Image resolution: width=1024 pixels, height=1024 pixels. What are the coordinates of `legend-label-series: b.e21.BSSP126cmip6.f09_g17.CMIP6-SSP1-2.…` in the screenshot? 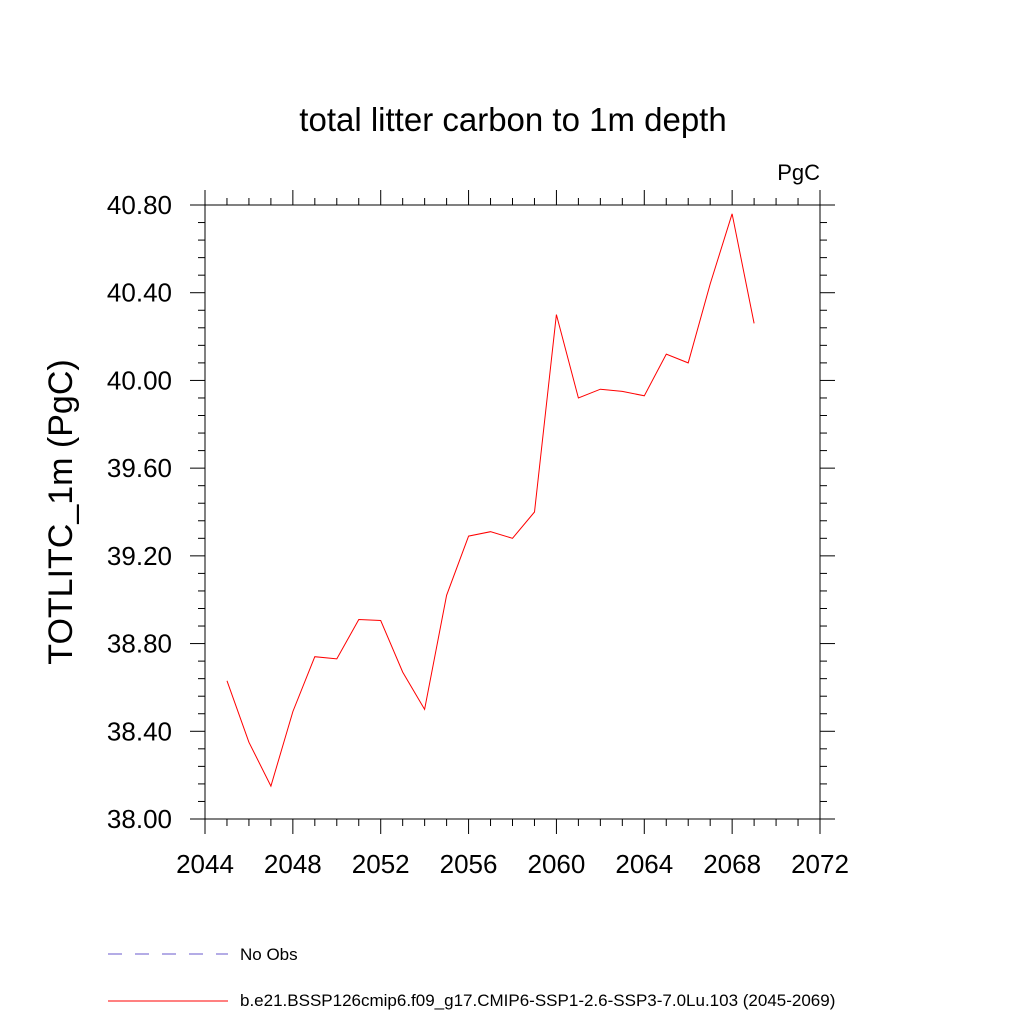 It's located at (537, 1000).